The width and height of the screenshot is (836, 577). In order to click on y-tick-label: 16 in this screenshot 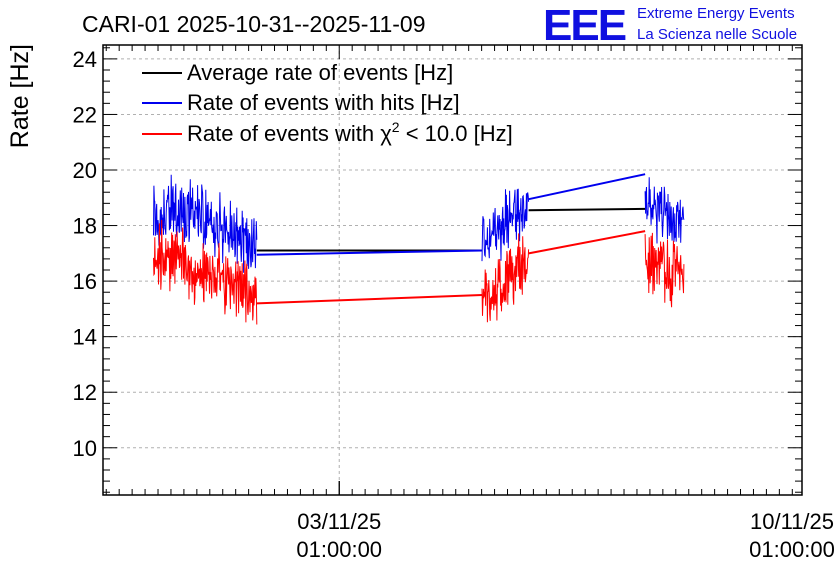, I will do `click(85, 281)`.